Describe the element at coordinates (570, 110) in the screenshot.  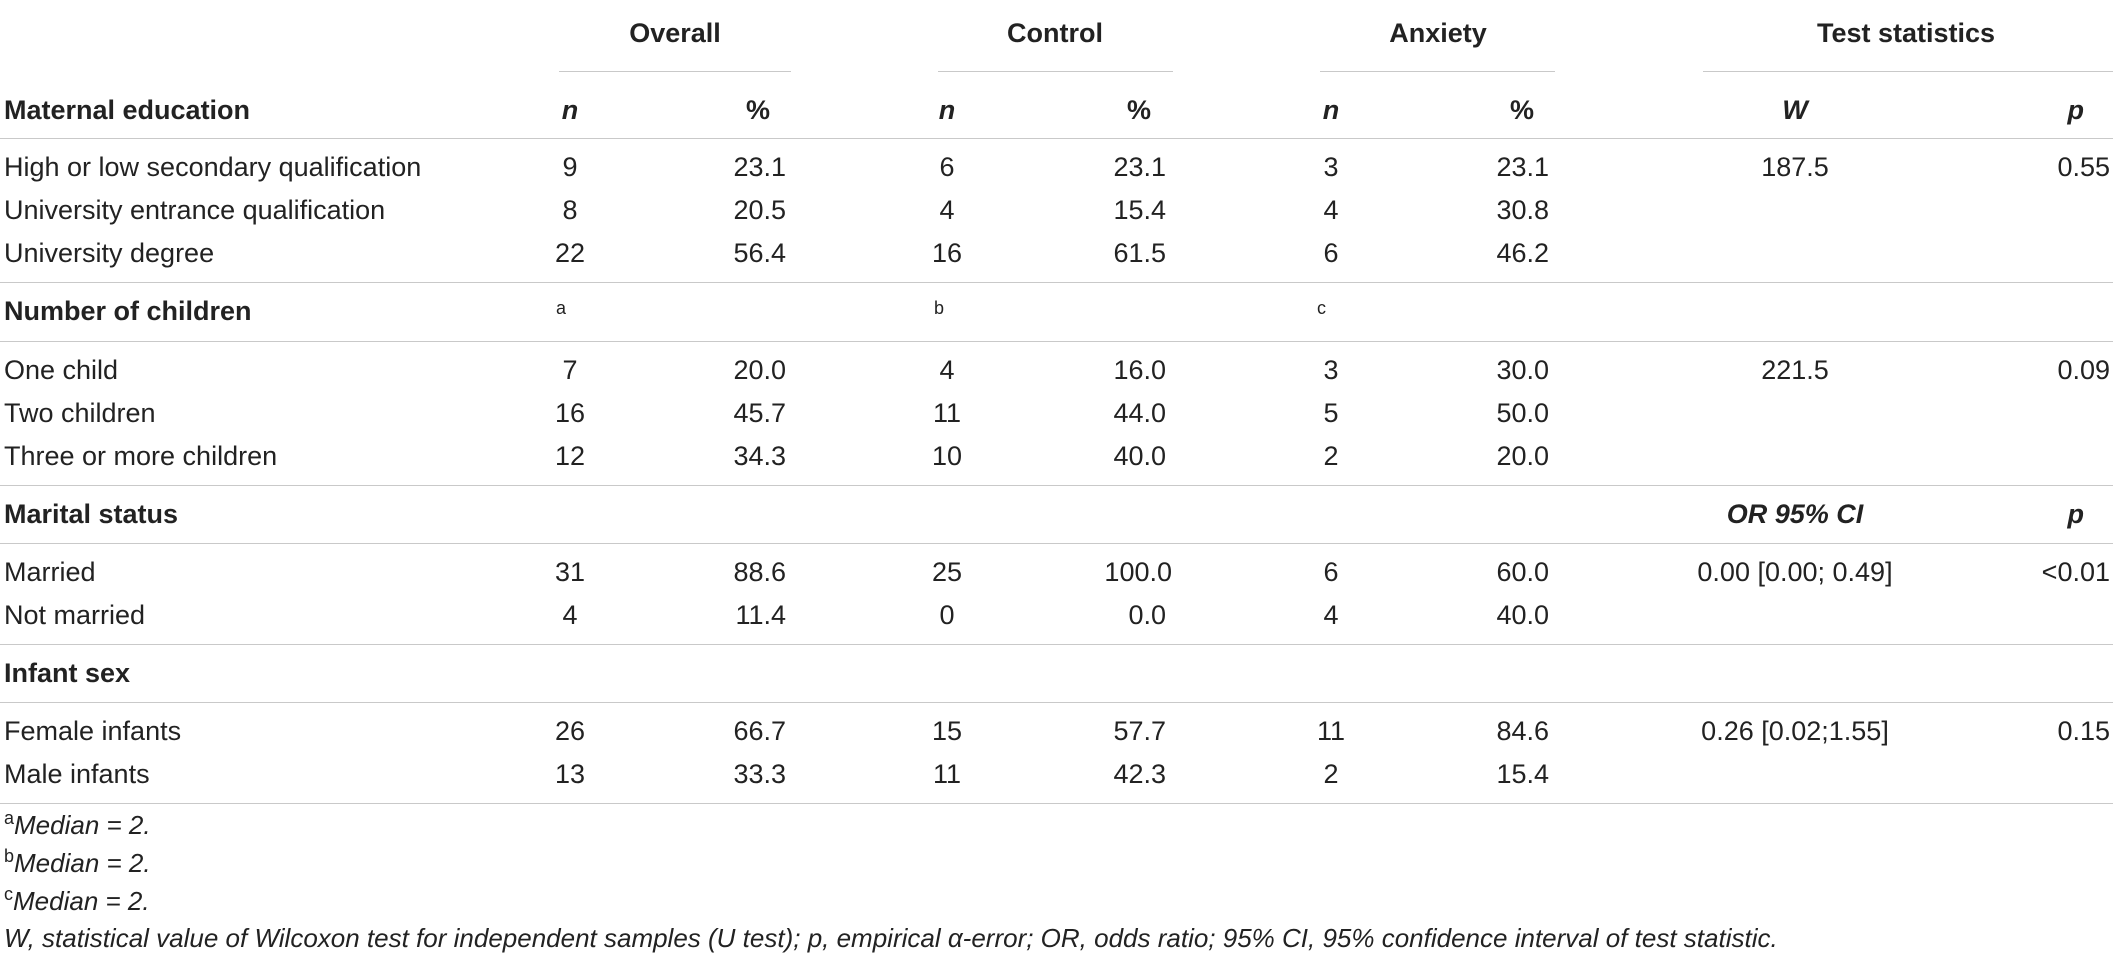
I see `col-overall-n: n` at that location.